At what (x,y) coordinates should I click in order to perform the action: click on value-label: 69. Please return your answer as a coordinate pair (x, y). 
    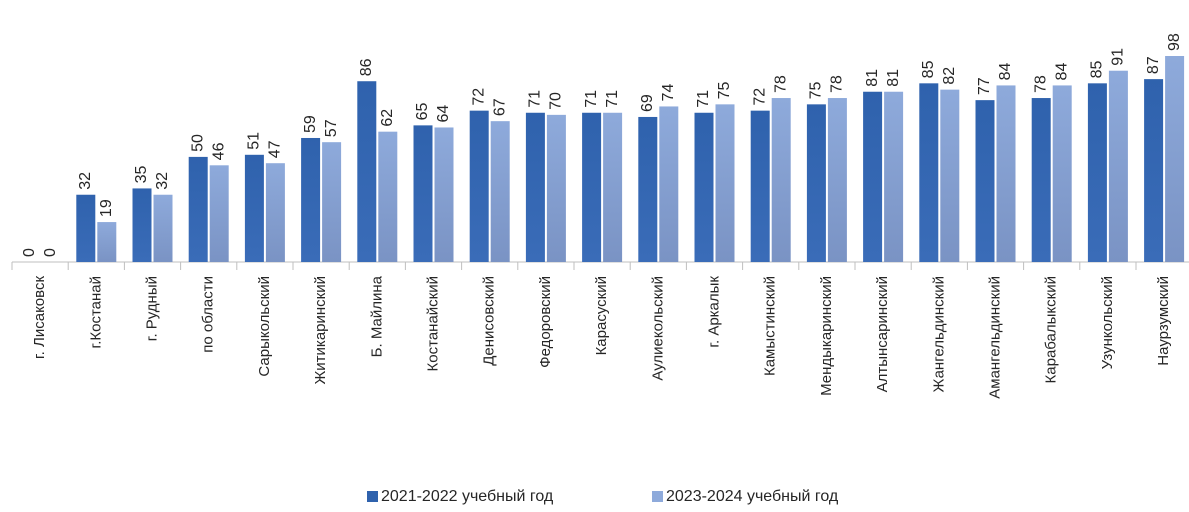
    Looking at the image, I should click on (647, 103).